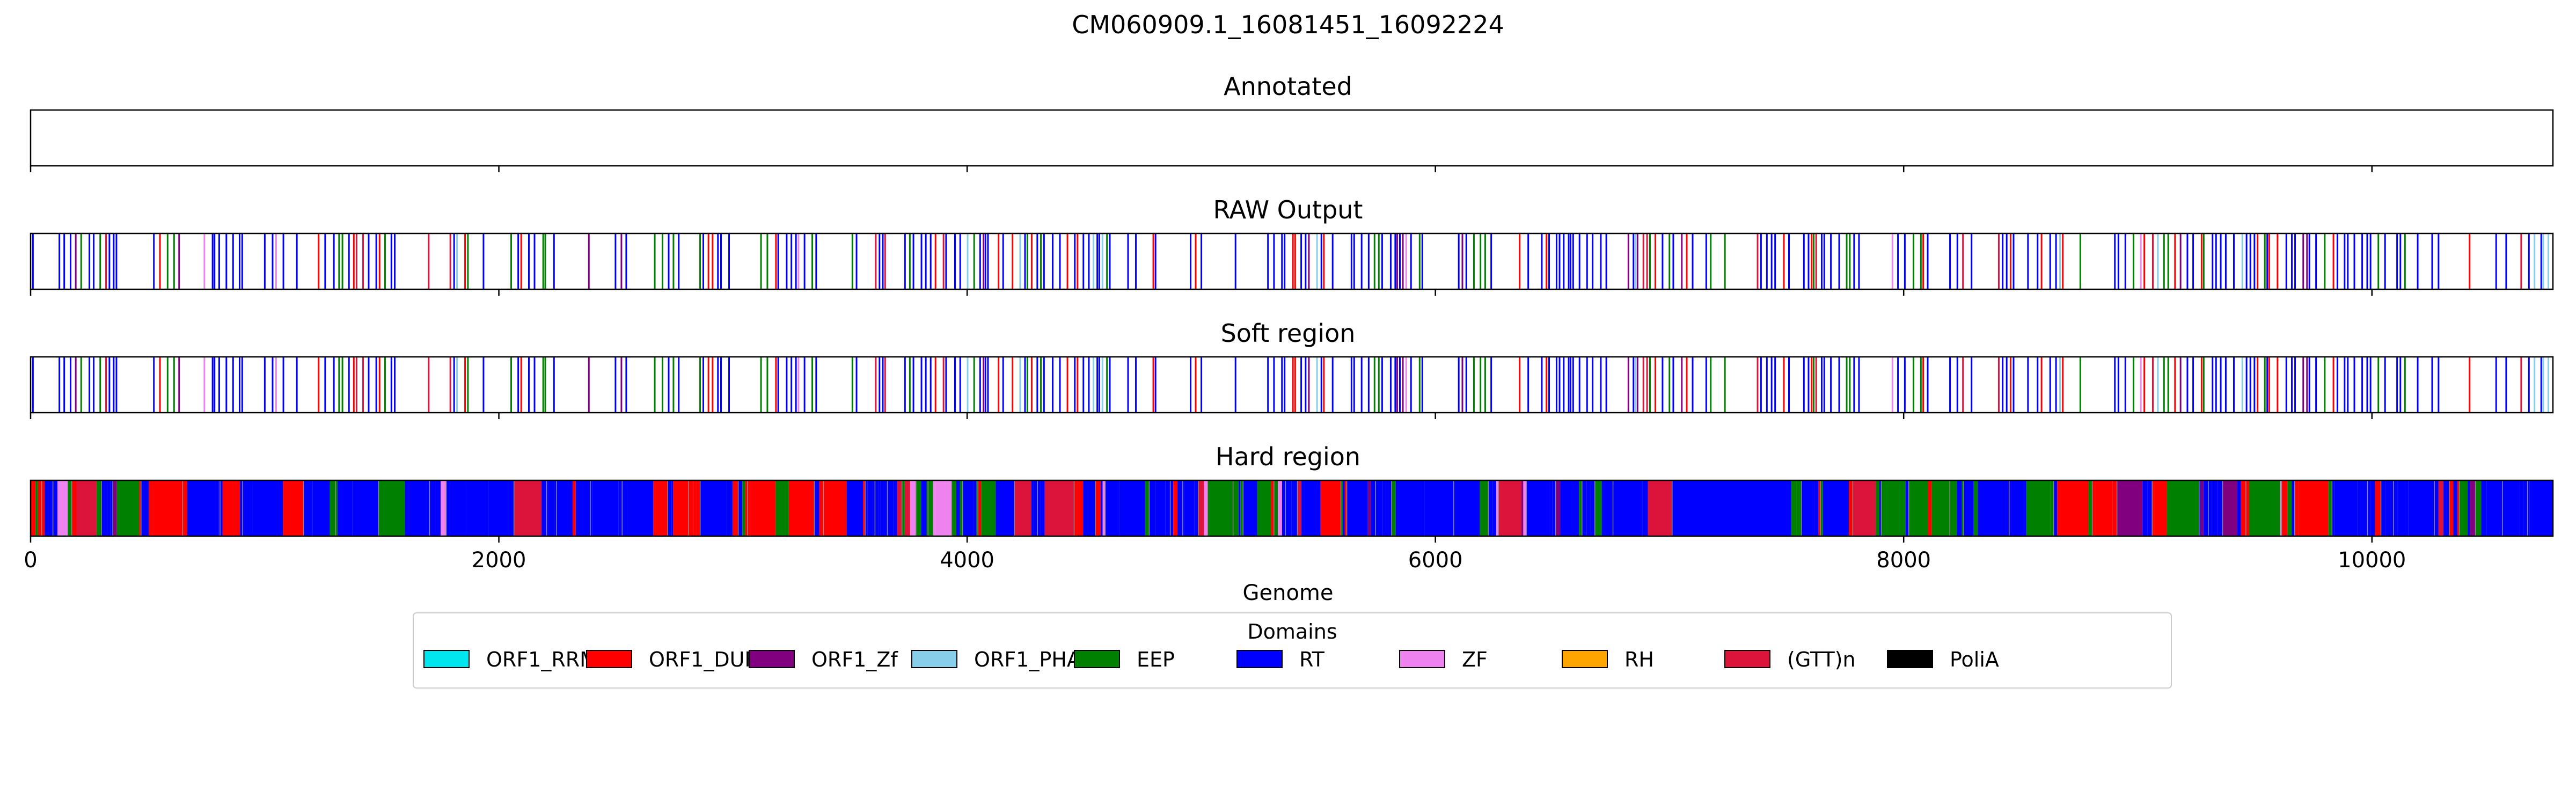 Image resolution: width=2576 pixels, height=805 pixels. Describe the element at coordinates (671, 659) in the screenshot. I see `legend-item: ORF1_DUF` at that location.